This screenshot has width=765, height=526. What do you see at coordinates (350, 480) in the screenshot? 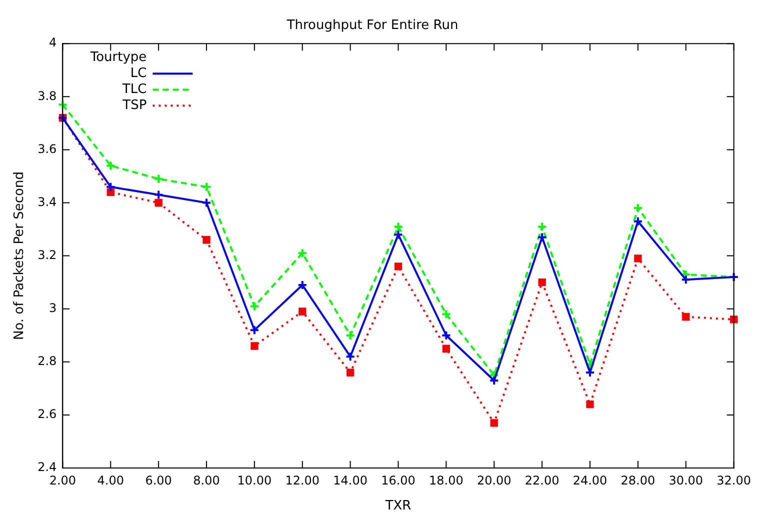
I see `x-tick-label: 14.00` at bounding box center [350, 480].